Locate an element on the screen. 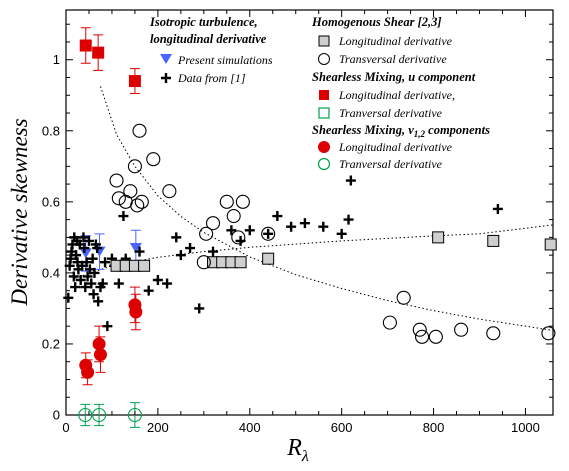  legend-hs-title: Homogenous Shear [2,3] is located at coordinates (376, 22).